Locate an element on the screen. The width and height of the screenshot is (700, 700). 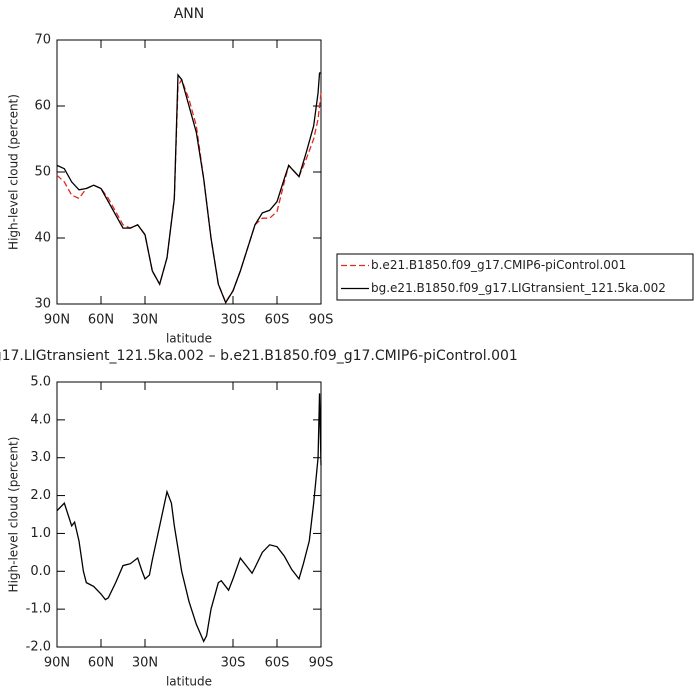
y-tick-label: 60 is located at coordinates (42, 106).